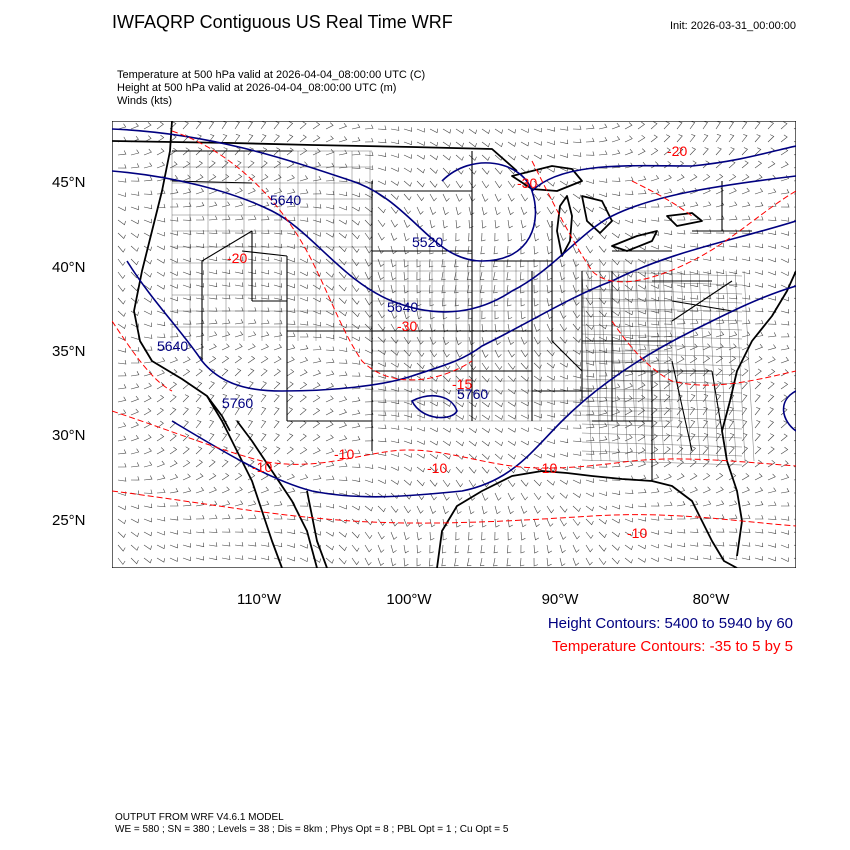 The height and width of the screenshot is (850, 850). What do you see at coordinates (789, 411) in the screenshot?
I see `height-contour` at bounding box center [789, 411].